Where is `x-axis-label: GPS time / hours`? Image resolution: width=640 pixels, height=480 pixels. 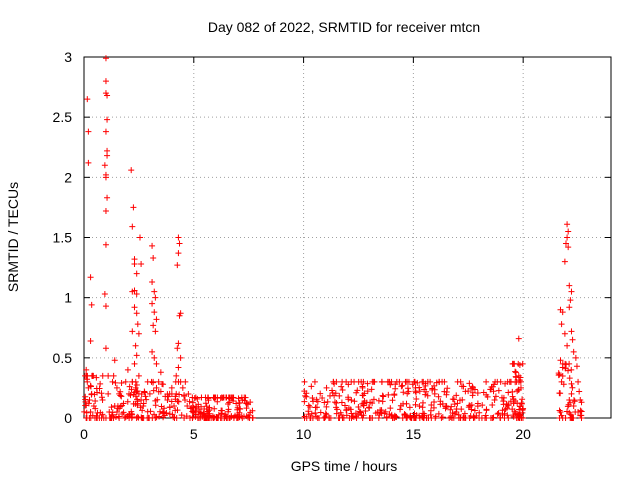
x-axis-label: GPS time / hours is located at coordinates (344, 466).